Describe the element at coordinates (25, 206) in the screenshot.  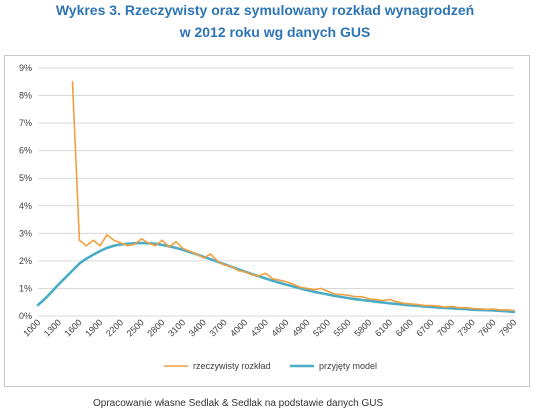
I see `y-tick-label: 4%` at that location.